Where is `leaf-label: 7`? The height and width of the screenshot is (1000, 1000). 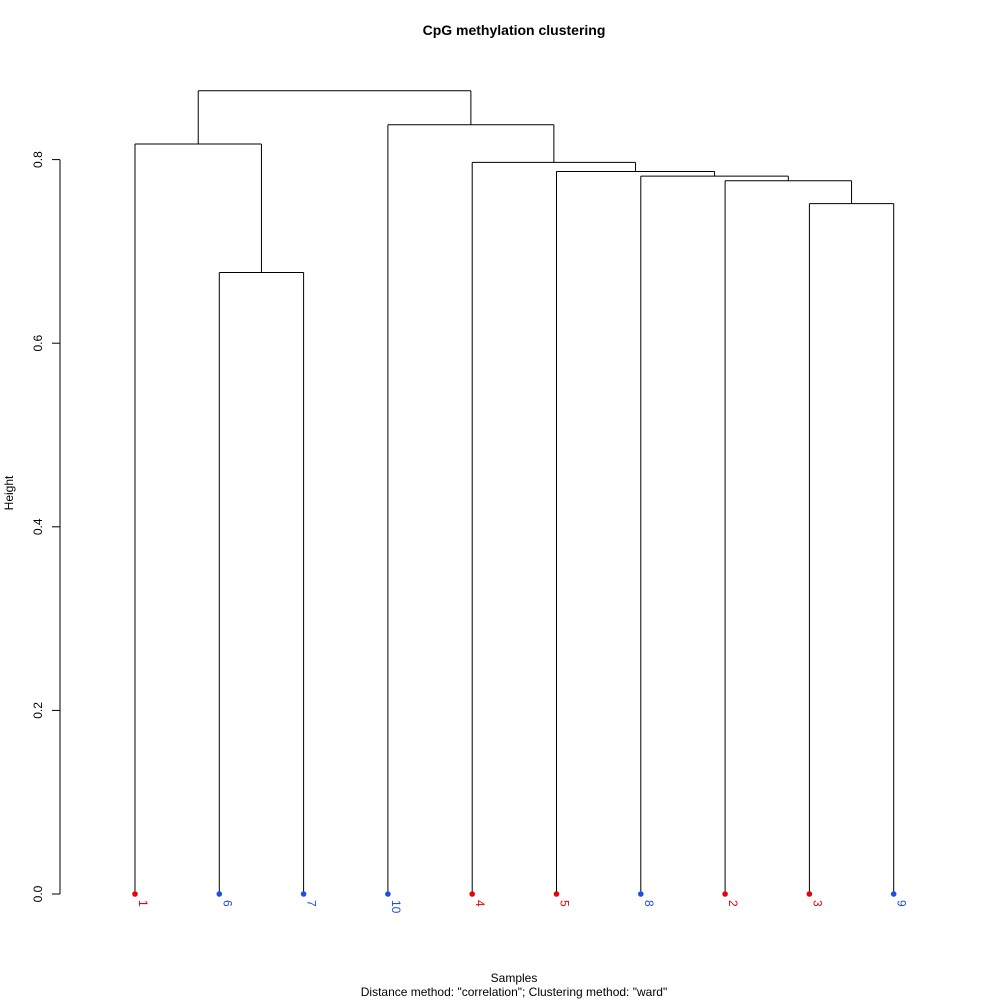 leaf-label: 7 is located at coordinates (312, 903).